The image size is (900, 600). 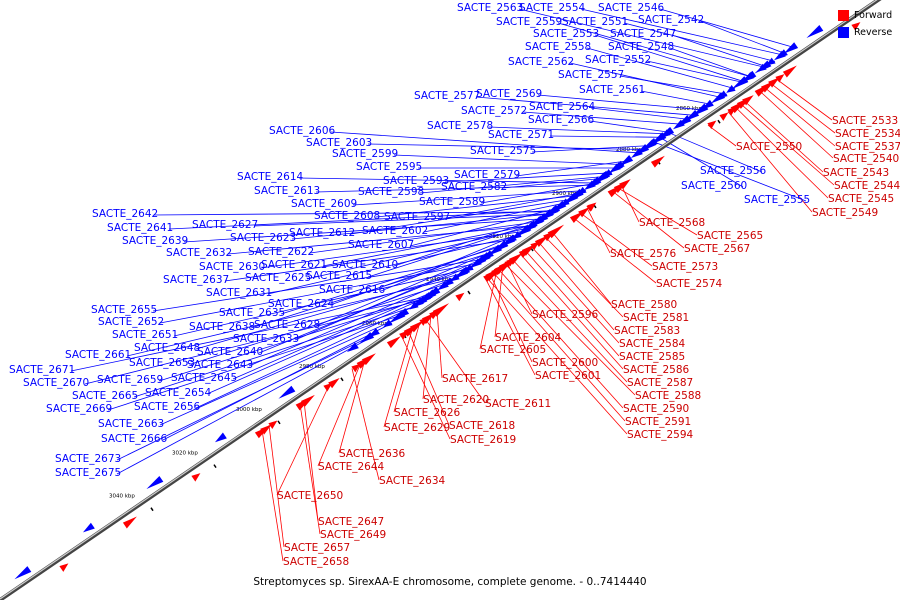 What do you see at coordinates (652, 344) in the screenshot?
I see `gene-label: SACTE_2584` at bounding box center [652, 344].